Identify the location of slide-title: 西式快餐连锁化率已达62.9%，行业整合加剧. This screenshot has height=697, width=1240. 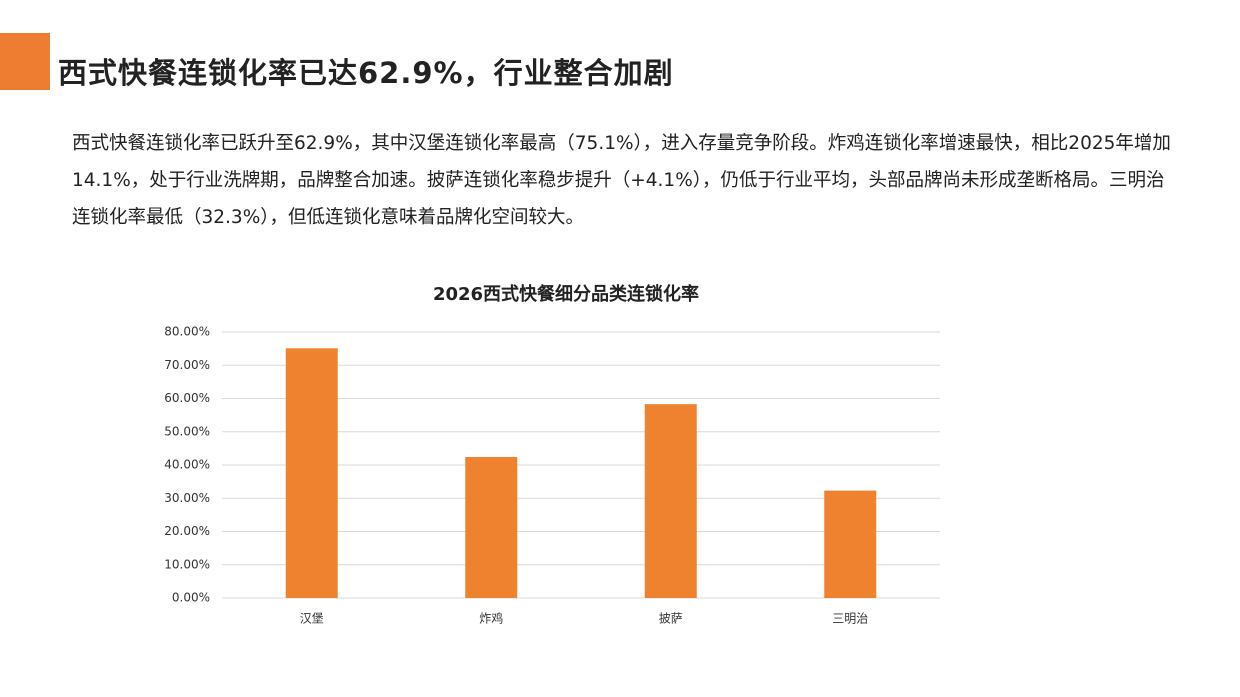
(366, 73).